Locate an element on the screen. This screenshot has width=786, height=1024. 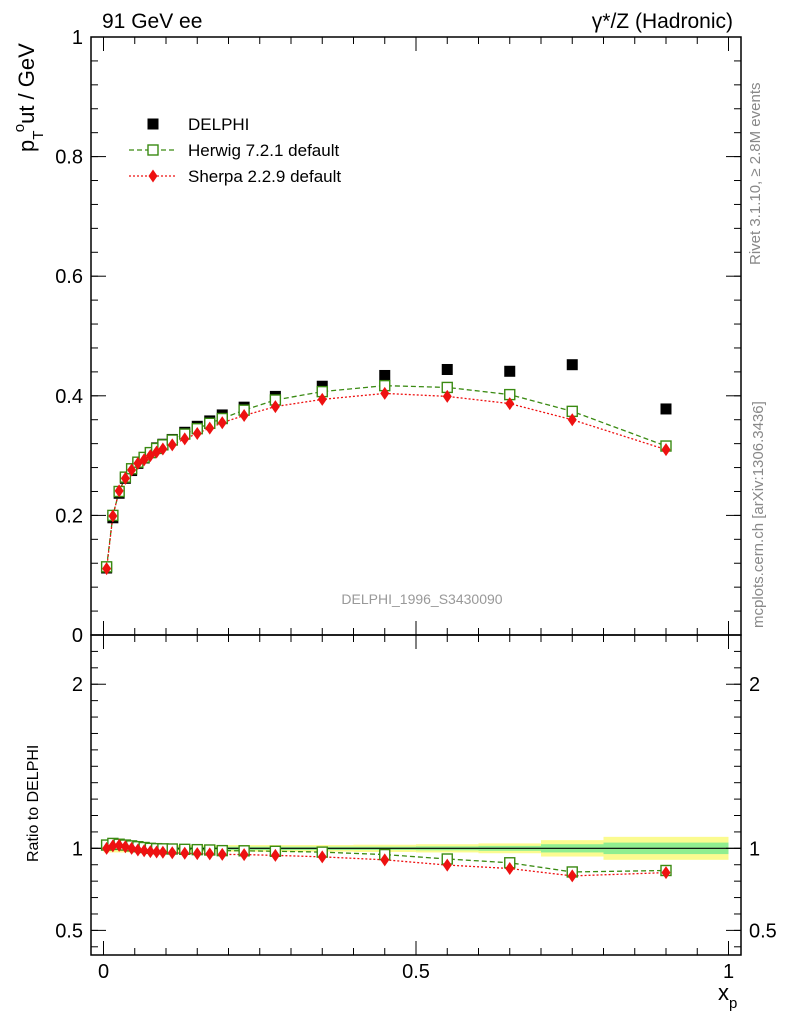
legend-label-data: DELPHI is located at coordinates (218, 124).